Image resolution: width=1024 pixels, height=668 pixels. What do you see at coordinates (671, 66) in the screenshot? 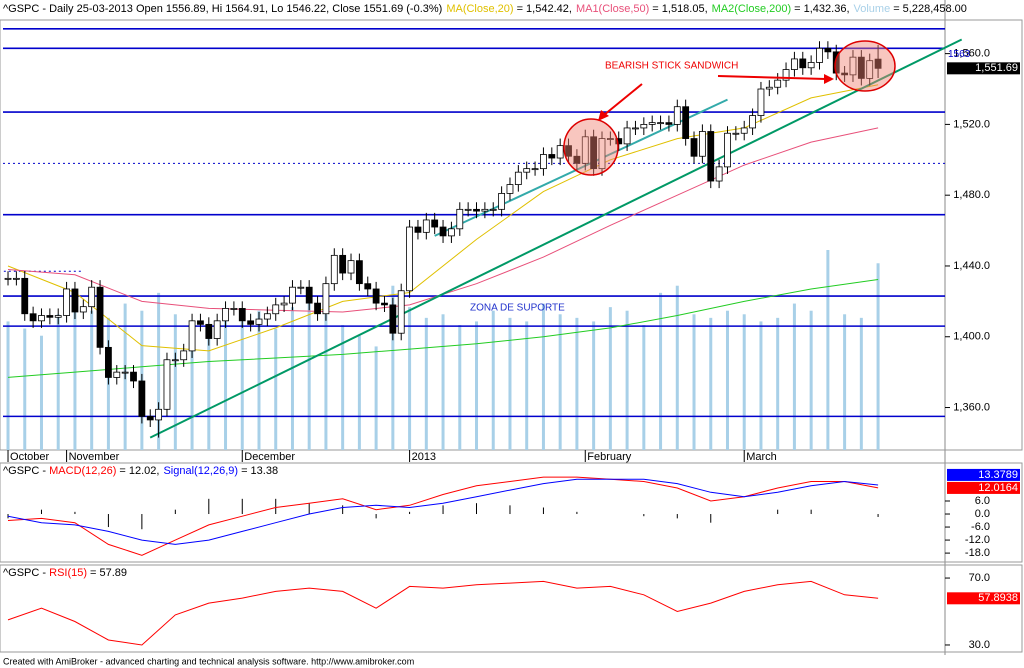
I see `annotation: BEARISH STICK SANDWICH` at bounding box center [671, 66].